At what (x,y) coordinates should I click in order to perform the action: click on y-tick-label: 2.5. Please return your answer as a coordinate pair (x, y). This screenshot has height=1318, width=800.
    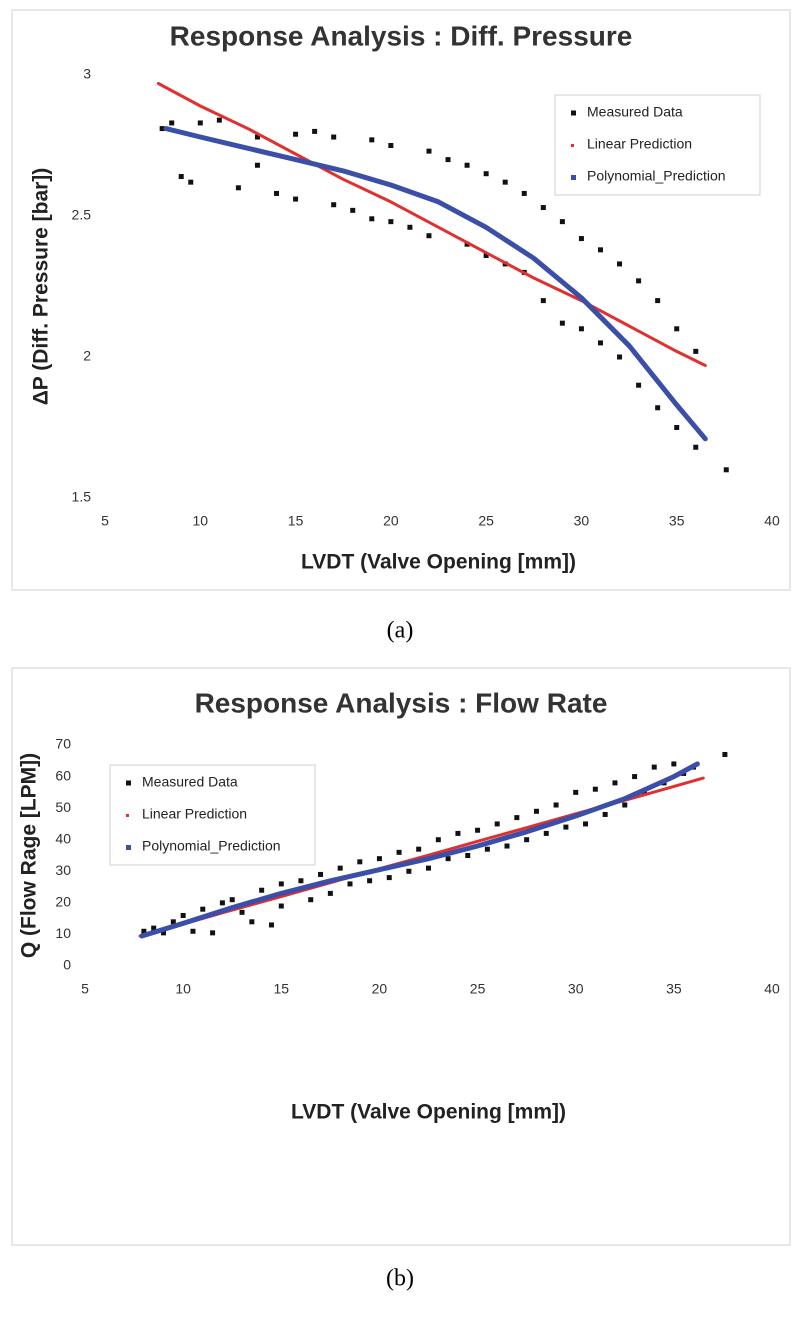
    Looking at the image, I should click on (82, 215).